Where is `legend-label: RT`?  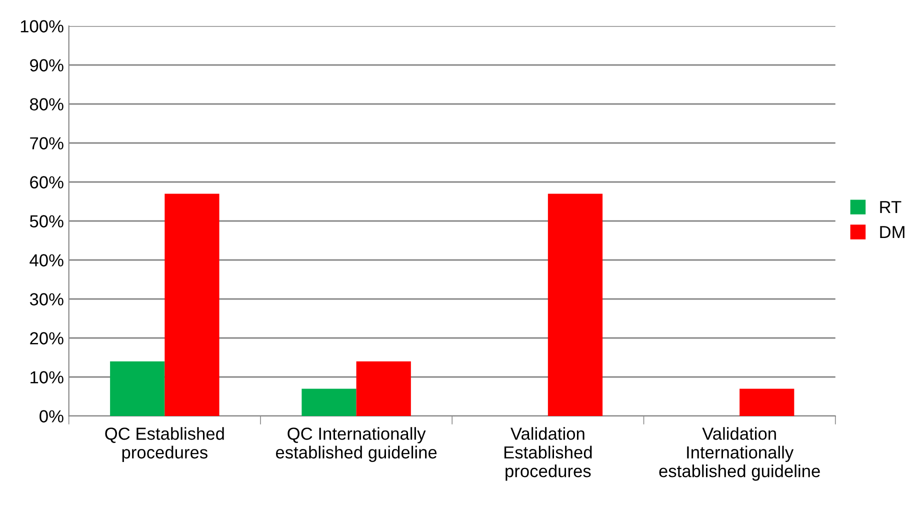
legend-label: RT is located at coordinates (891, 207).